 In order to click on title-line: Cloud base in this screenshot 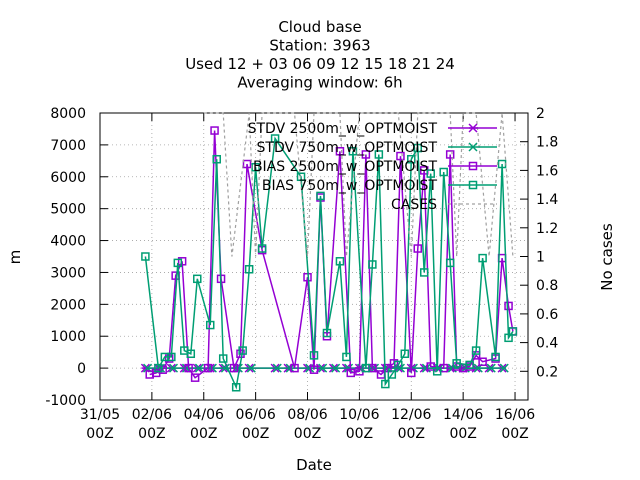, I will do `click(319, 27)`.